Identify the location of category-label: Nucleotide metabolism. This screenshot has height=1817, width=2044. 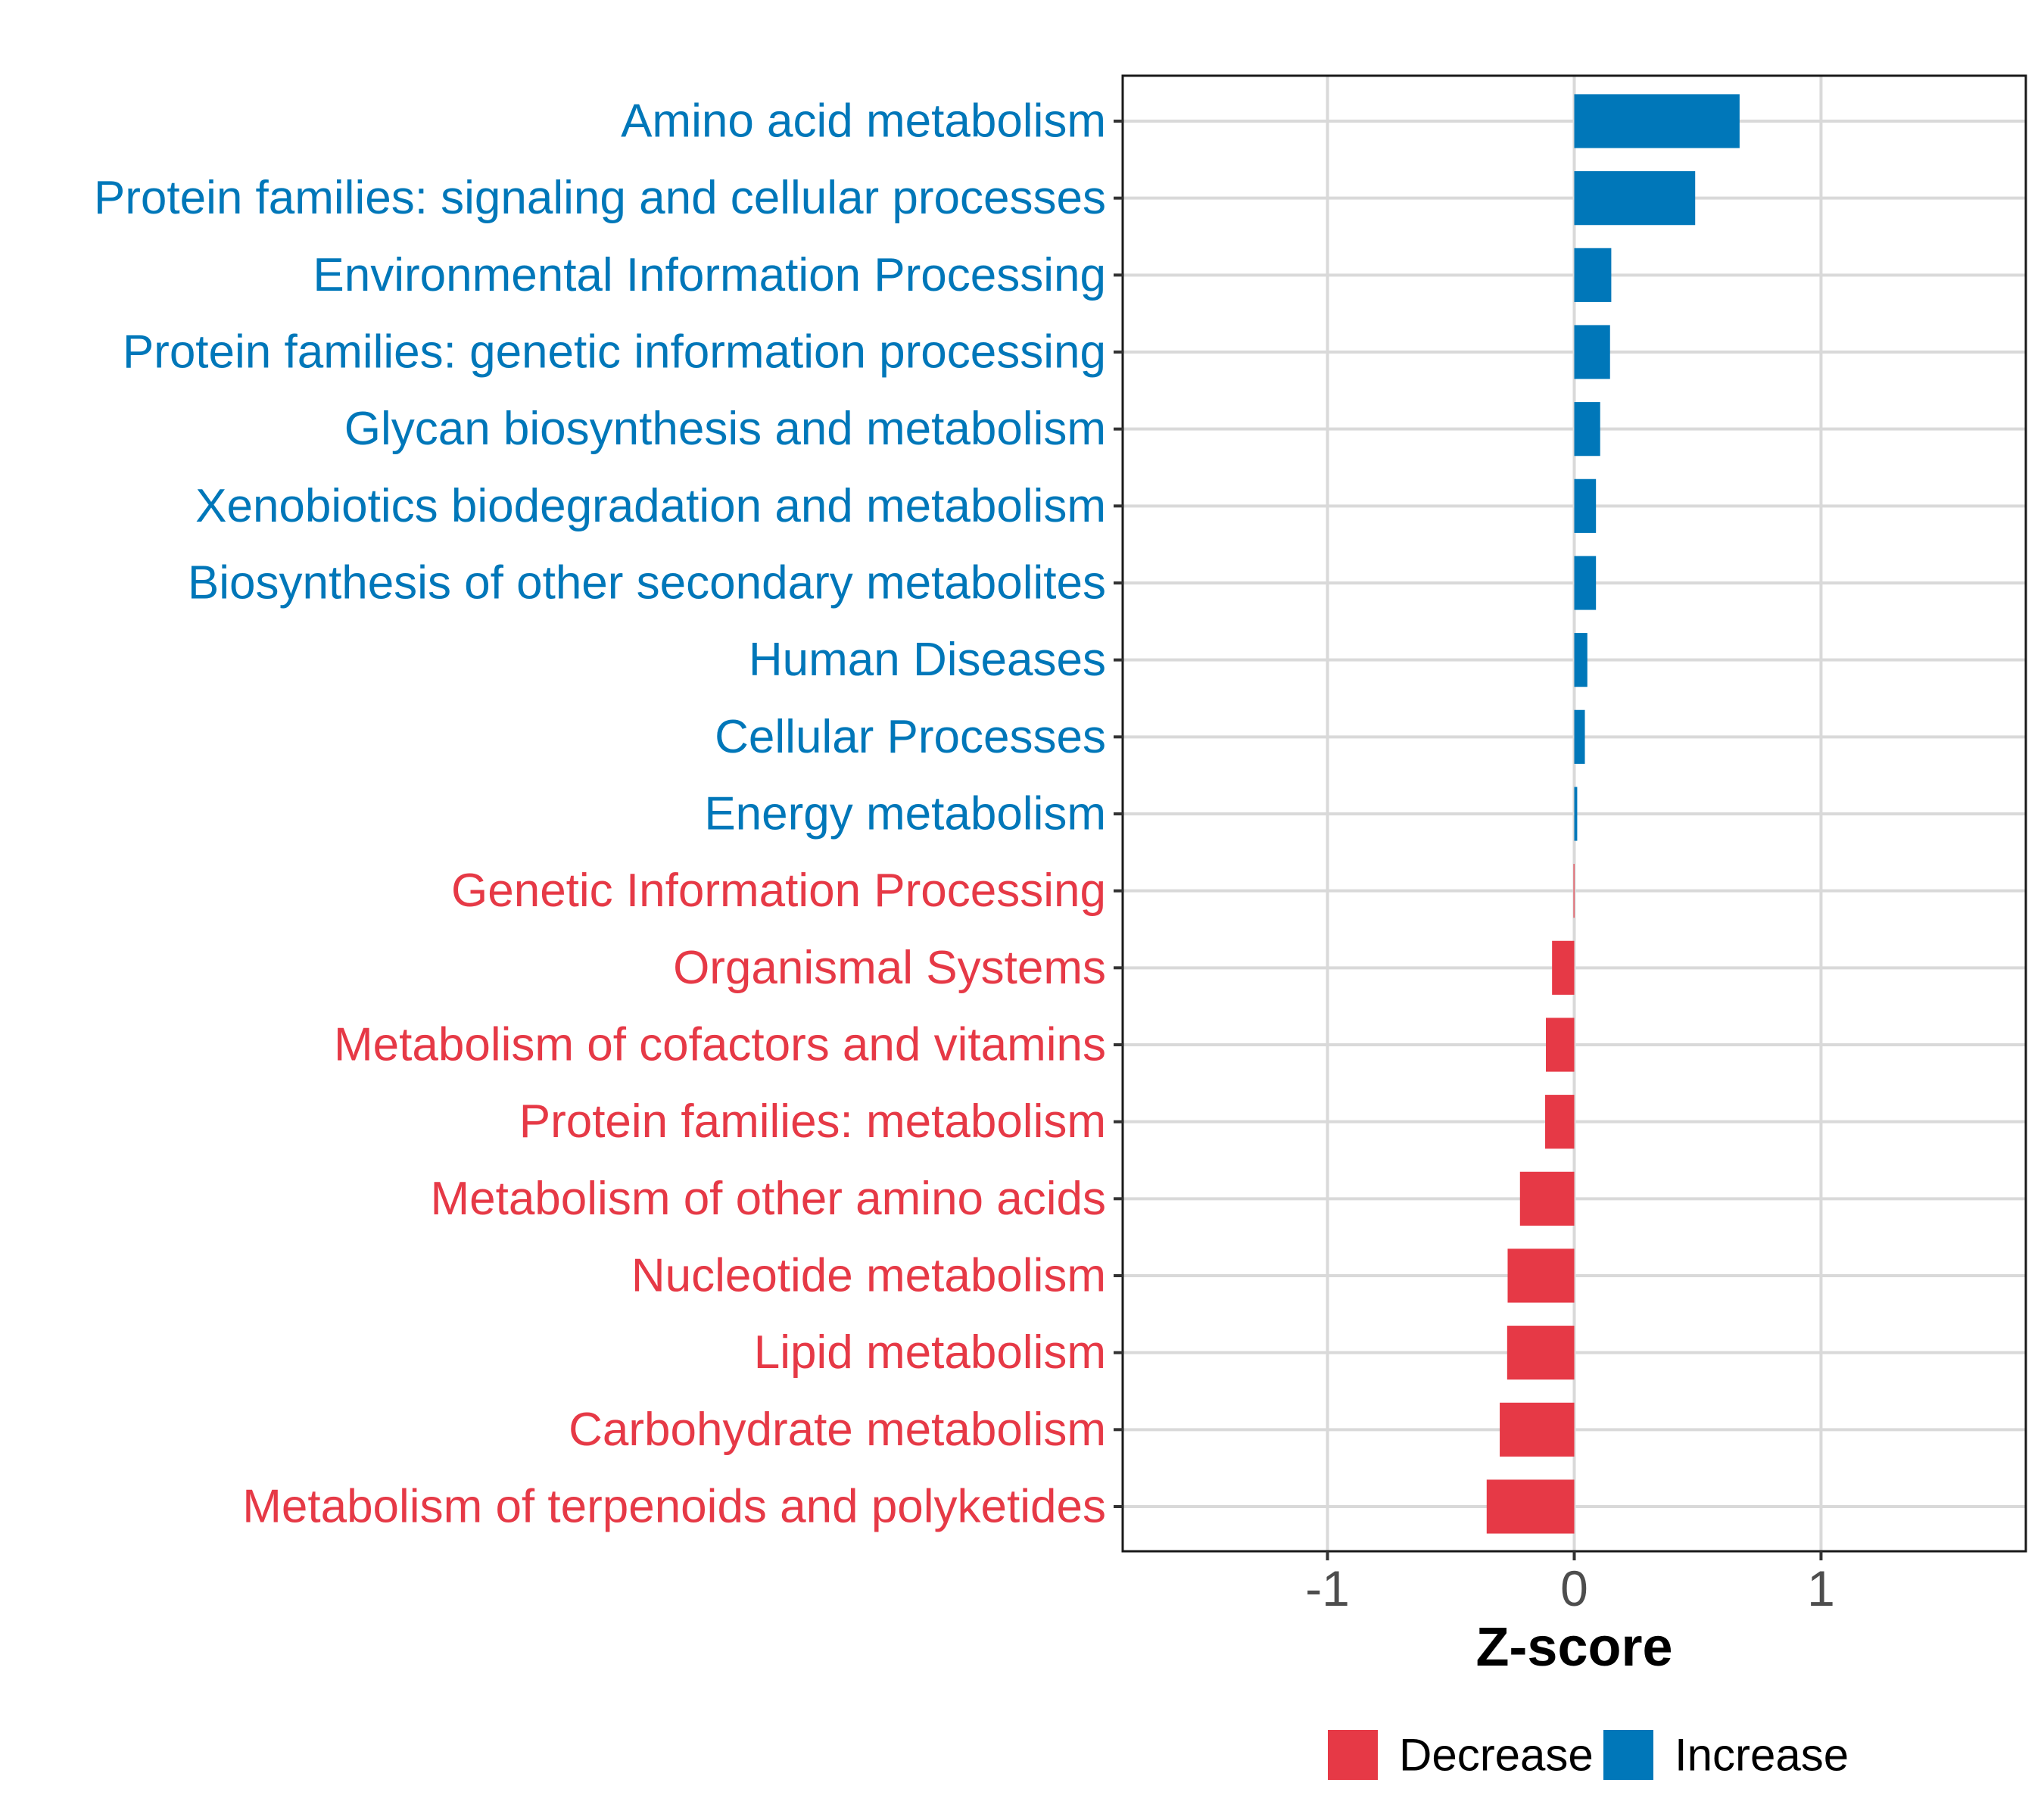
(868, 1276).